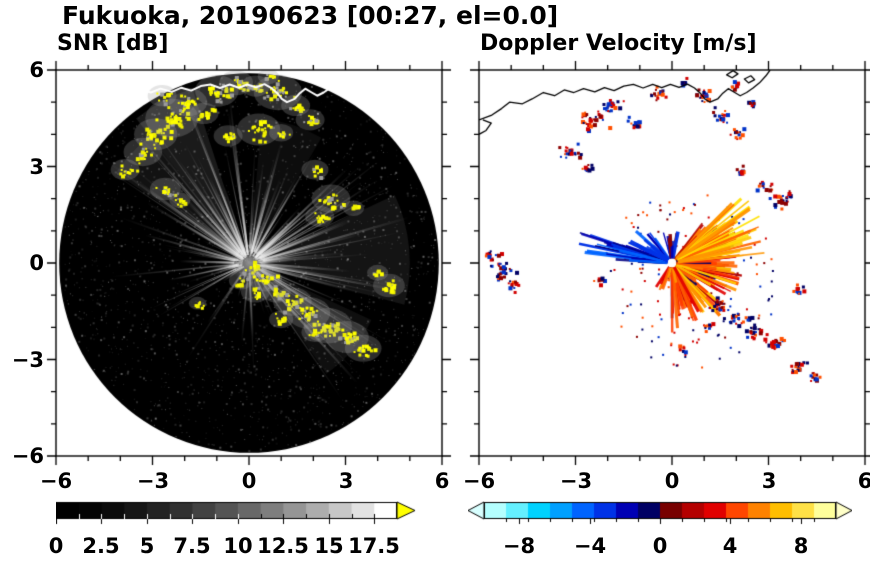 This screenshot has height=570, width=870. What do you see at coordinates (442, 481) in the screenshot?
I see `x-tick-label-snr: 6` at bounding box center [442, 481].